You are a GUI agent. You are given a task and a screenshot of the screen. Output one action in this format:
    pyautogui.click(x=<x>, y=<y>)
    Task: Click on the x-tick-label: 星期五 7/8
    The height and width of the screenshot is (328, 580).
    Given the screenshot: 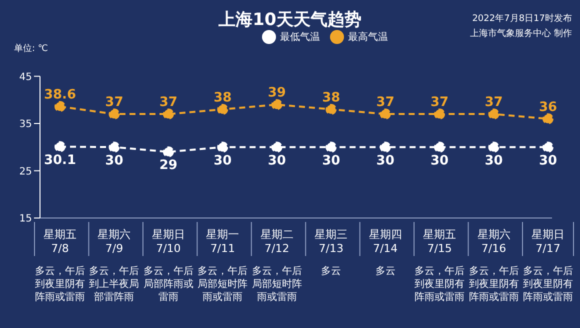 What is the action you would take?
    pyautogui.click(x=60, y=241)
    